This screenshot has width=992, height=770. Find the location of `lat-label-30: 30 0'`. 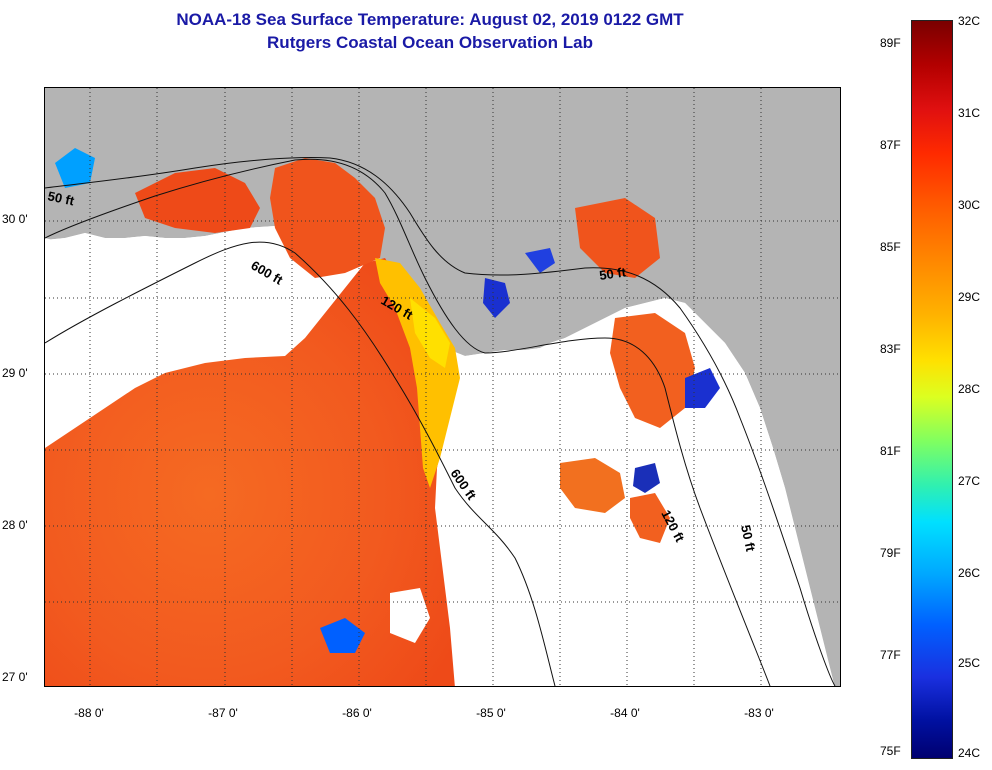

lat-label-30: 30 0' is located at coordinates (15, 219).